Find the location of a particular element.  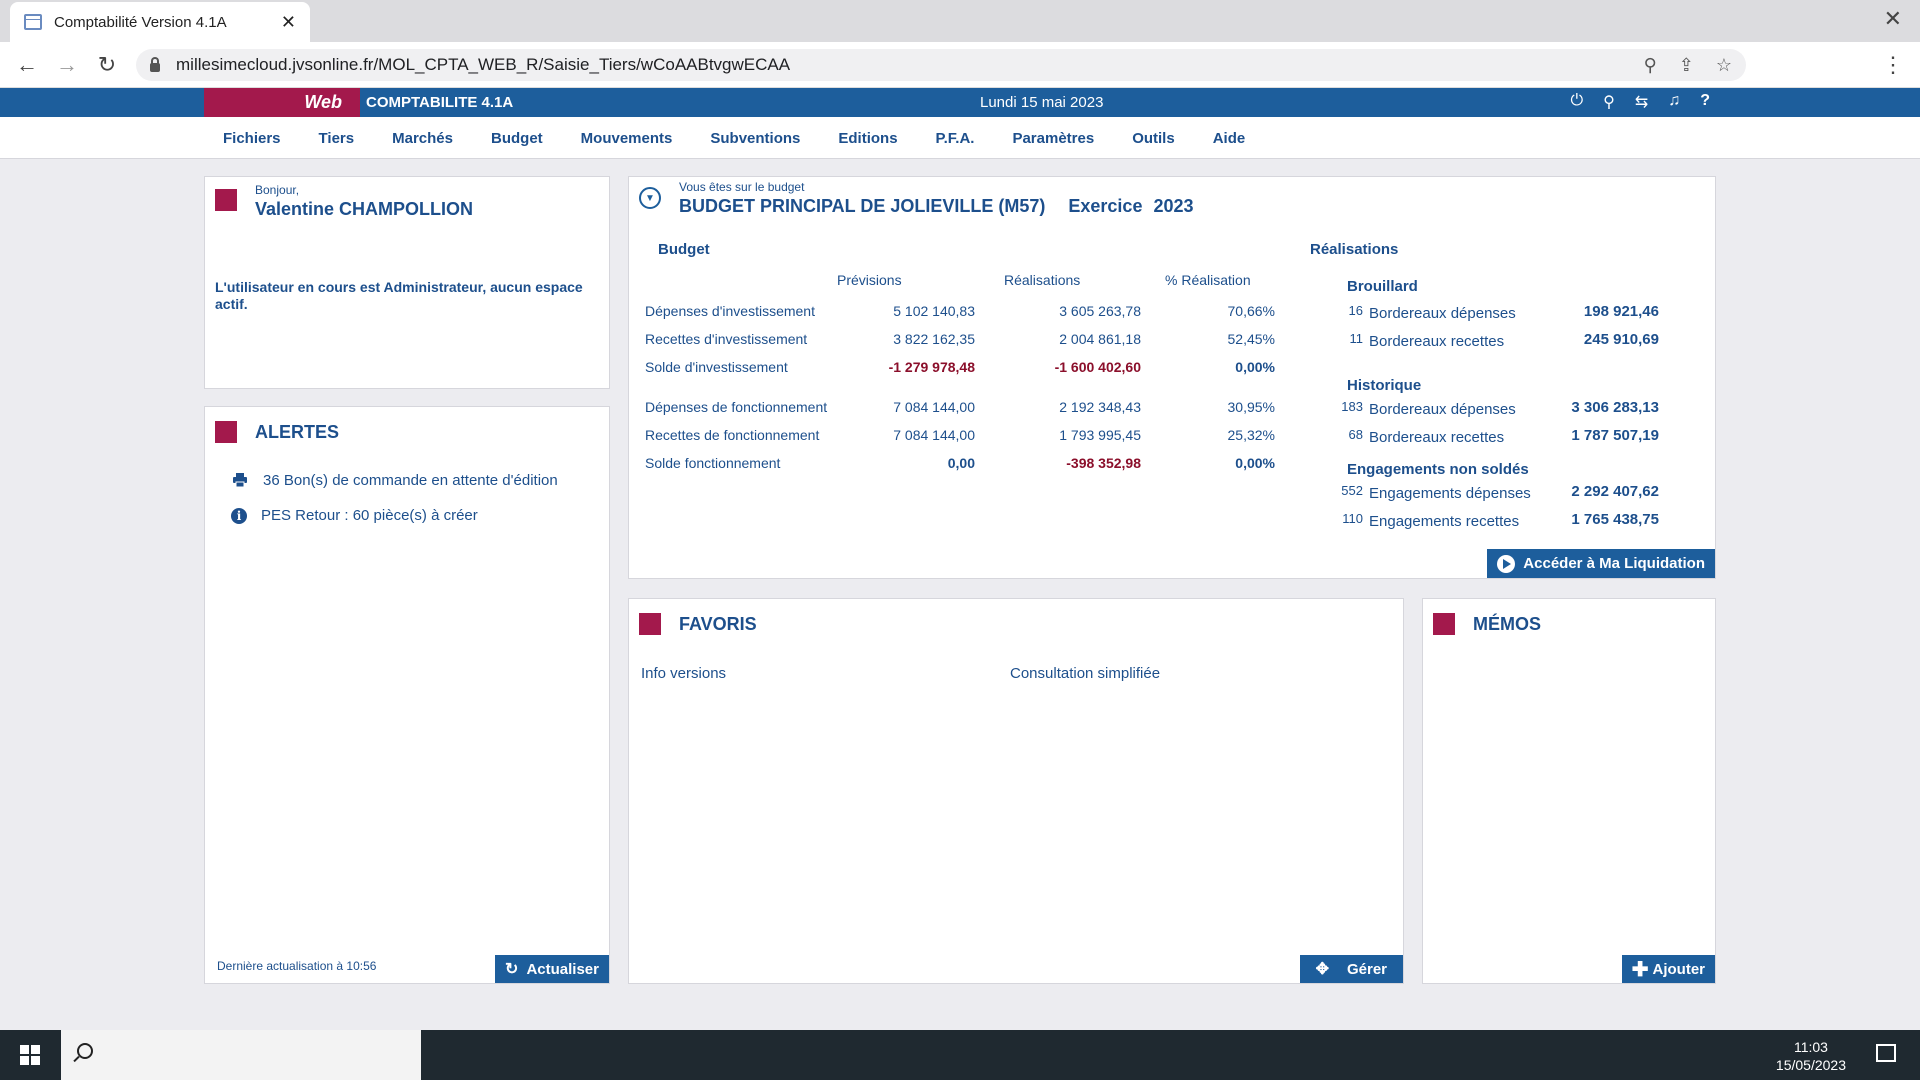

brand-logo: Web is located at coordinates (282, 102).